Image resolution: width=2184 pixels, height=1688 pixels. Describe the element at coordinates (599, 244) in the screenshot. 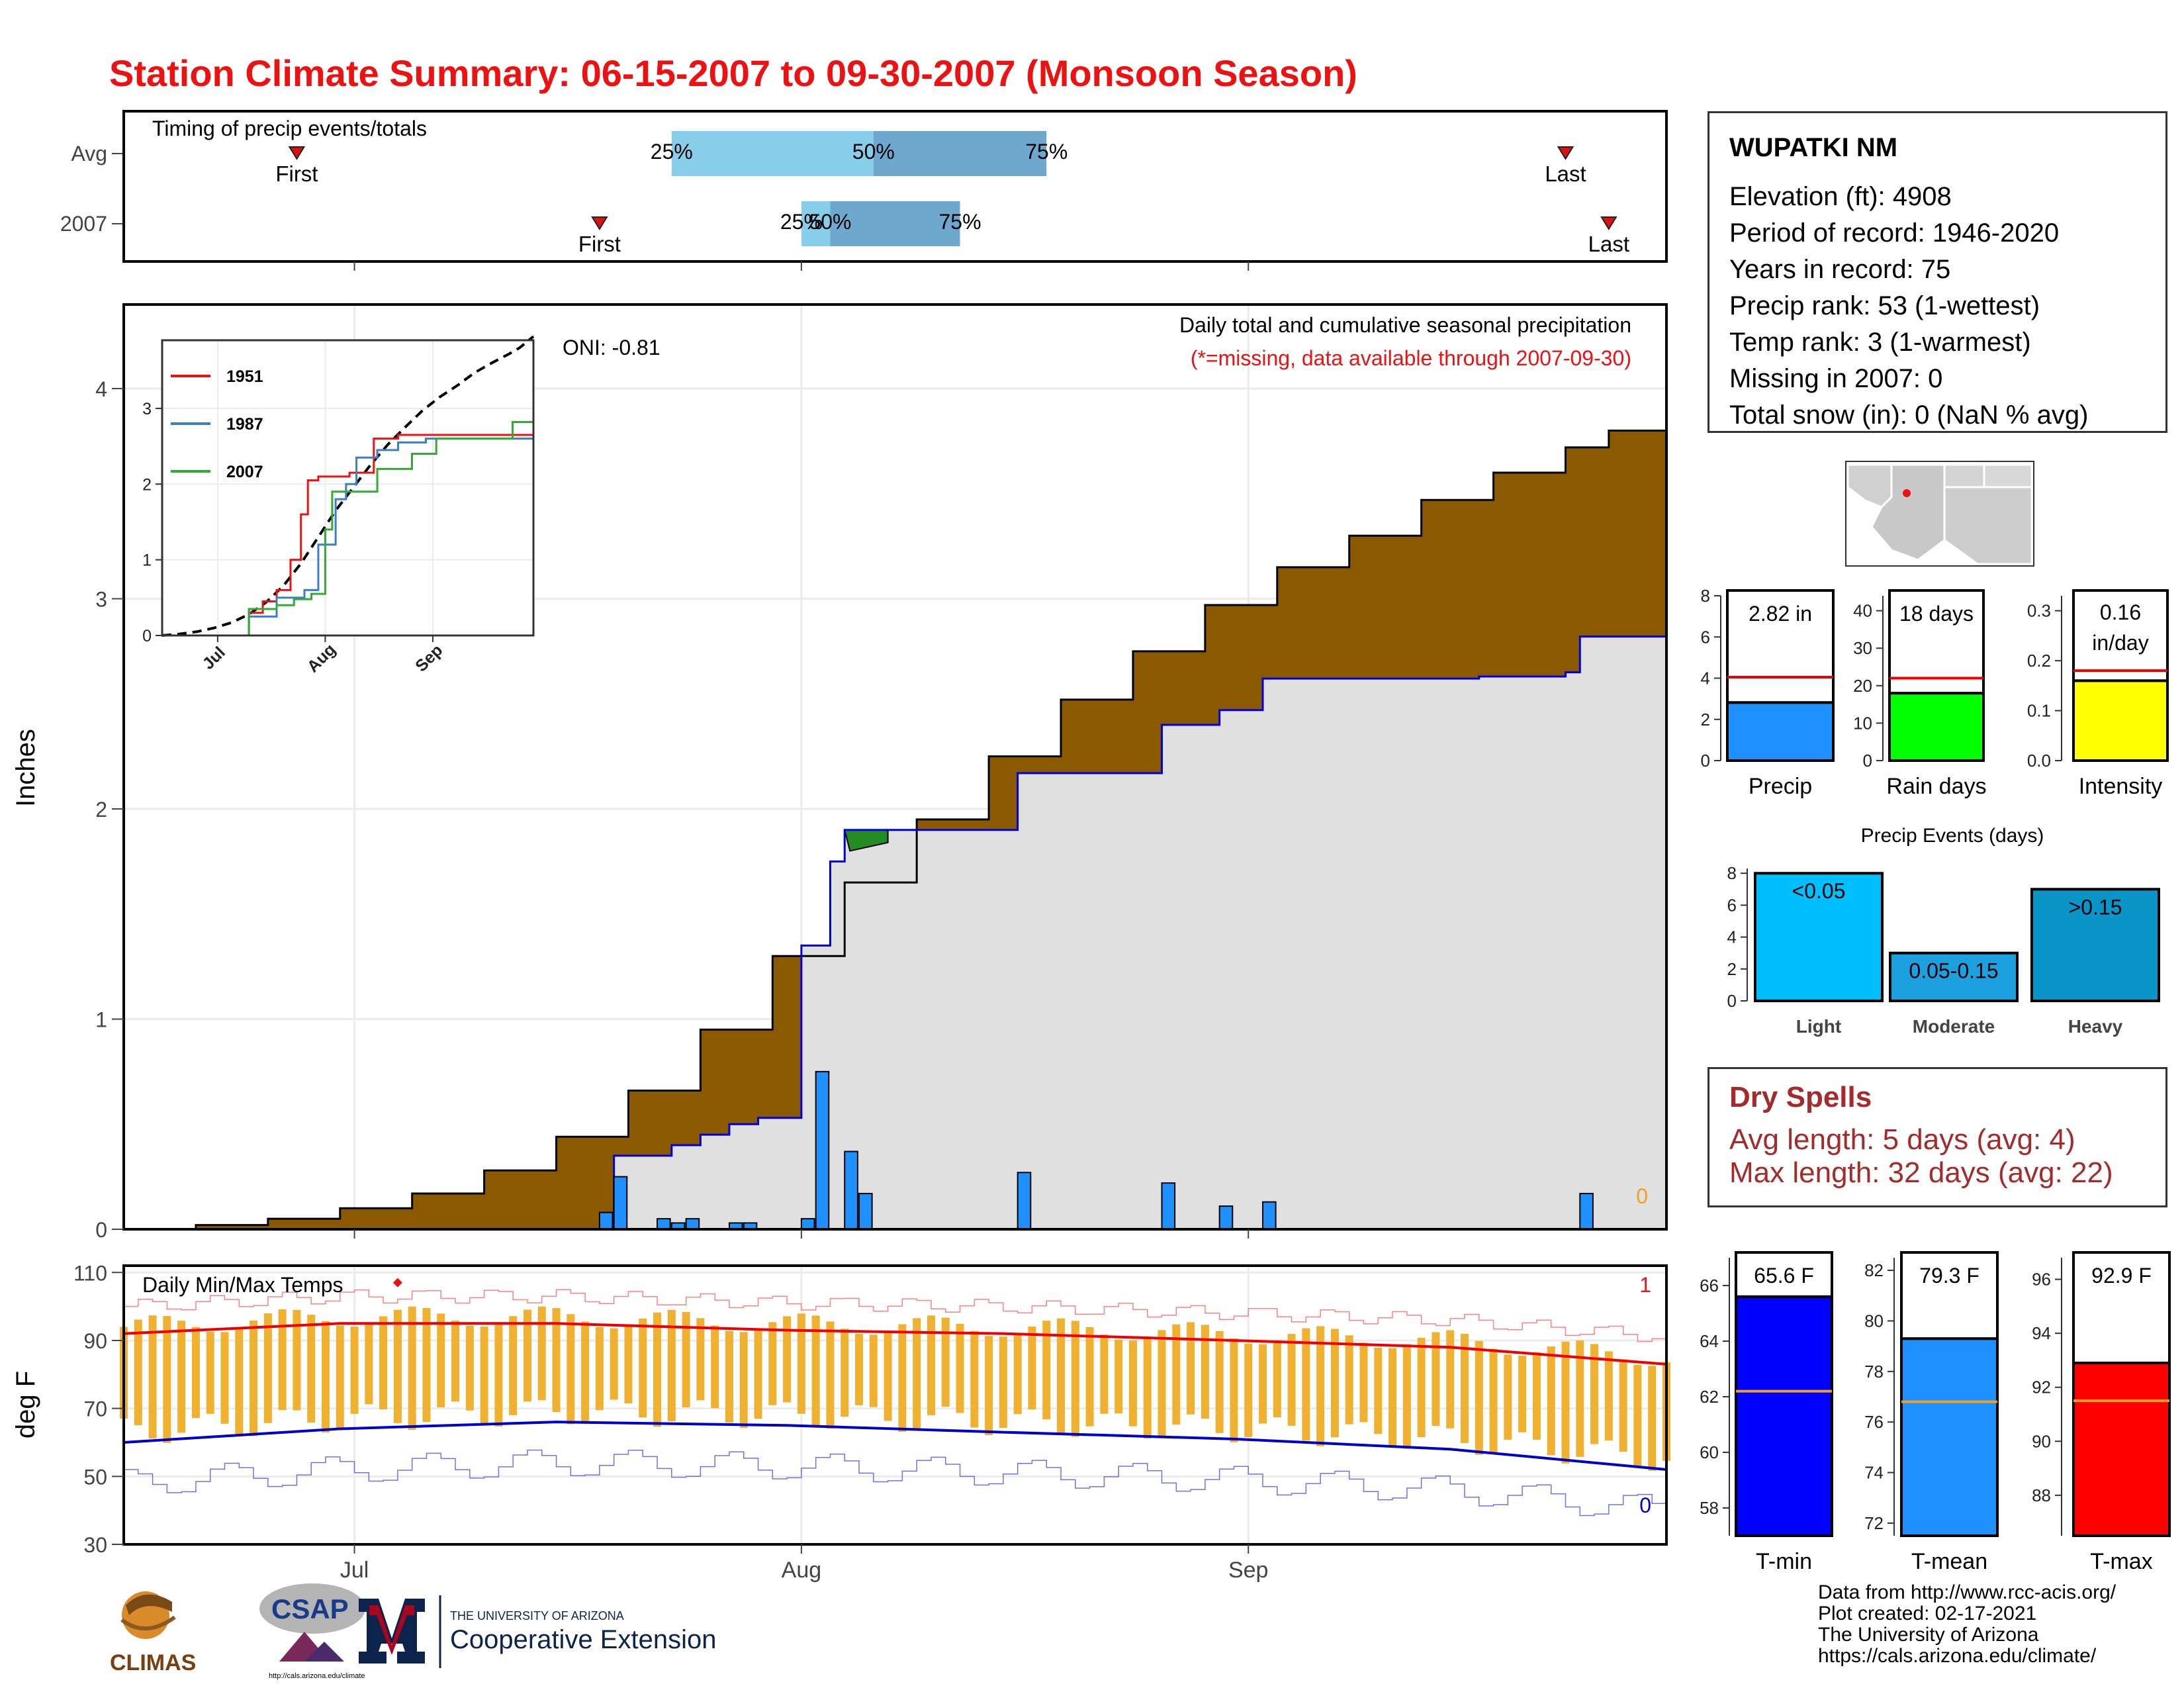

I see `first-event-label: First` at that location.